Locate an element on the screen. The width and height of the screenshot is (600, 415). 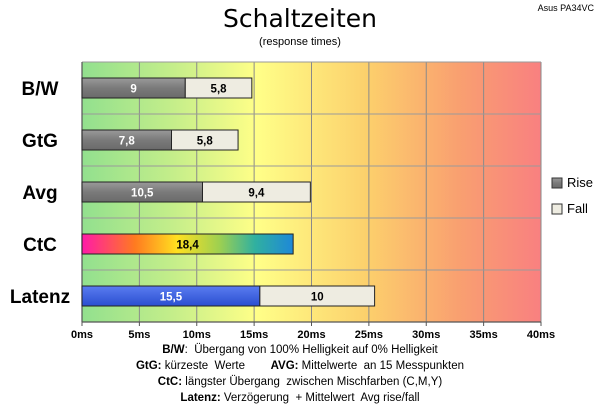
x-tick-label: 40ms is located at coordinates (541, 334).